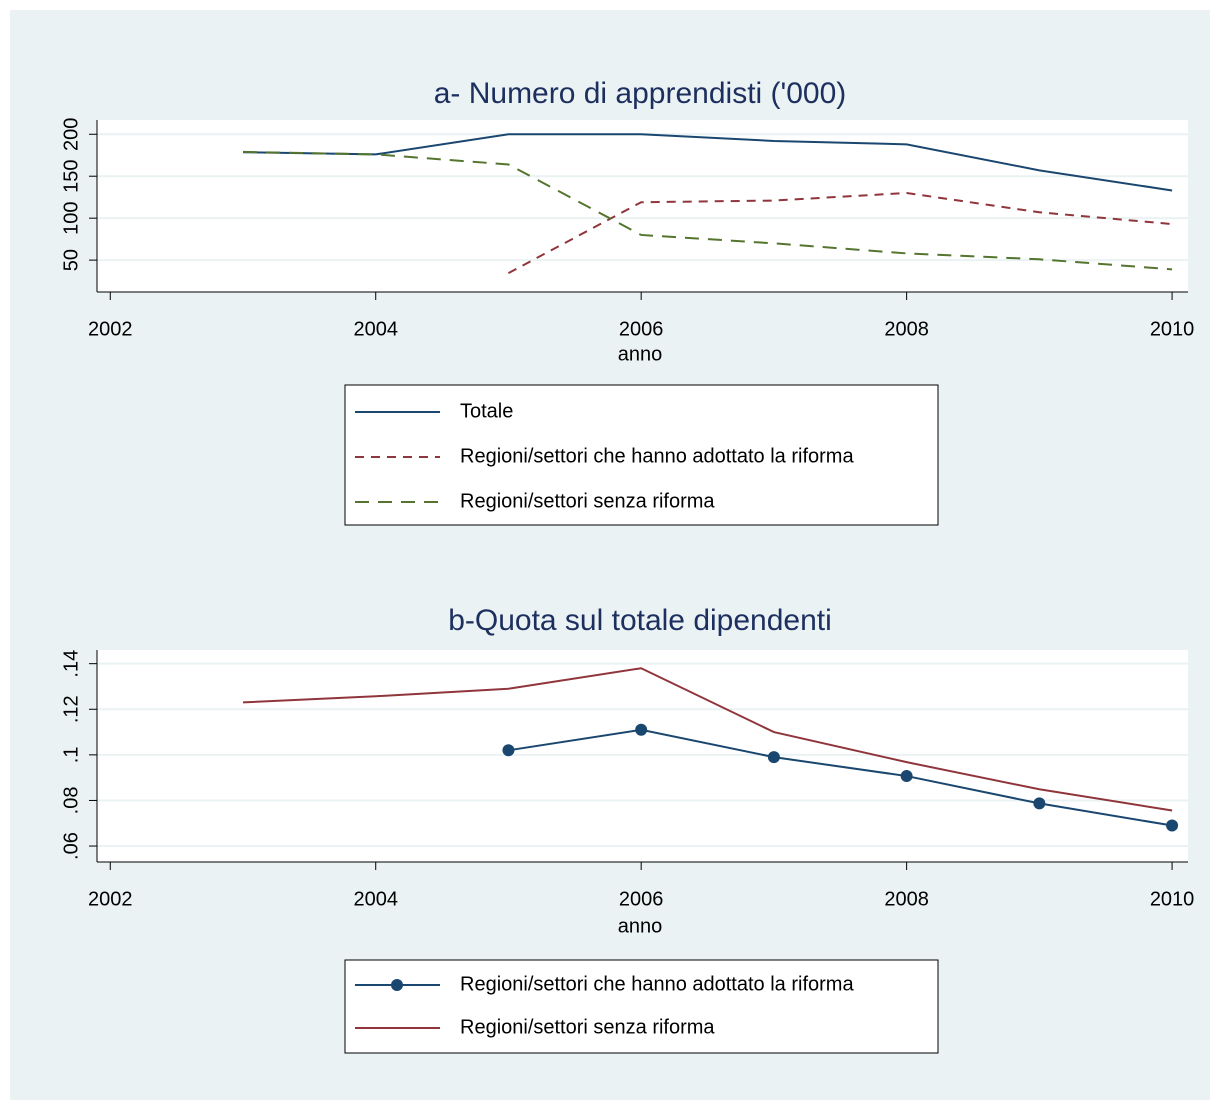 The height and width of the screenshot is (1110, 1220). Describe the element at coordinates (640, 93) in the screenshot. I see `chart-title: a- Numero di apprendisti ('000)` at that location.